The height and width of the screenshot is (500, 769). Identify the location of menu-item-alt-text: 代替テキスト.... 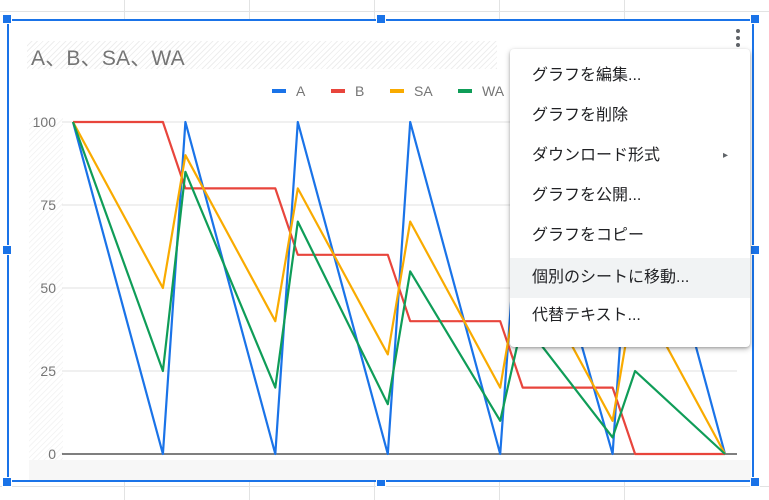
(586, 315).